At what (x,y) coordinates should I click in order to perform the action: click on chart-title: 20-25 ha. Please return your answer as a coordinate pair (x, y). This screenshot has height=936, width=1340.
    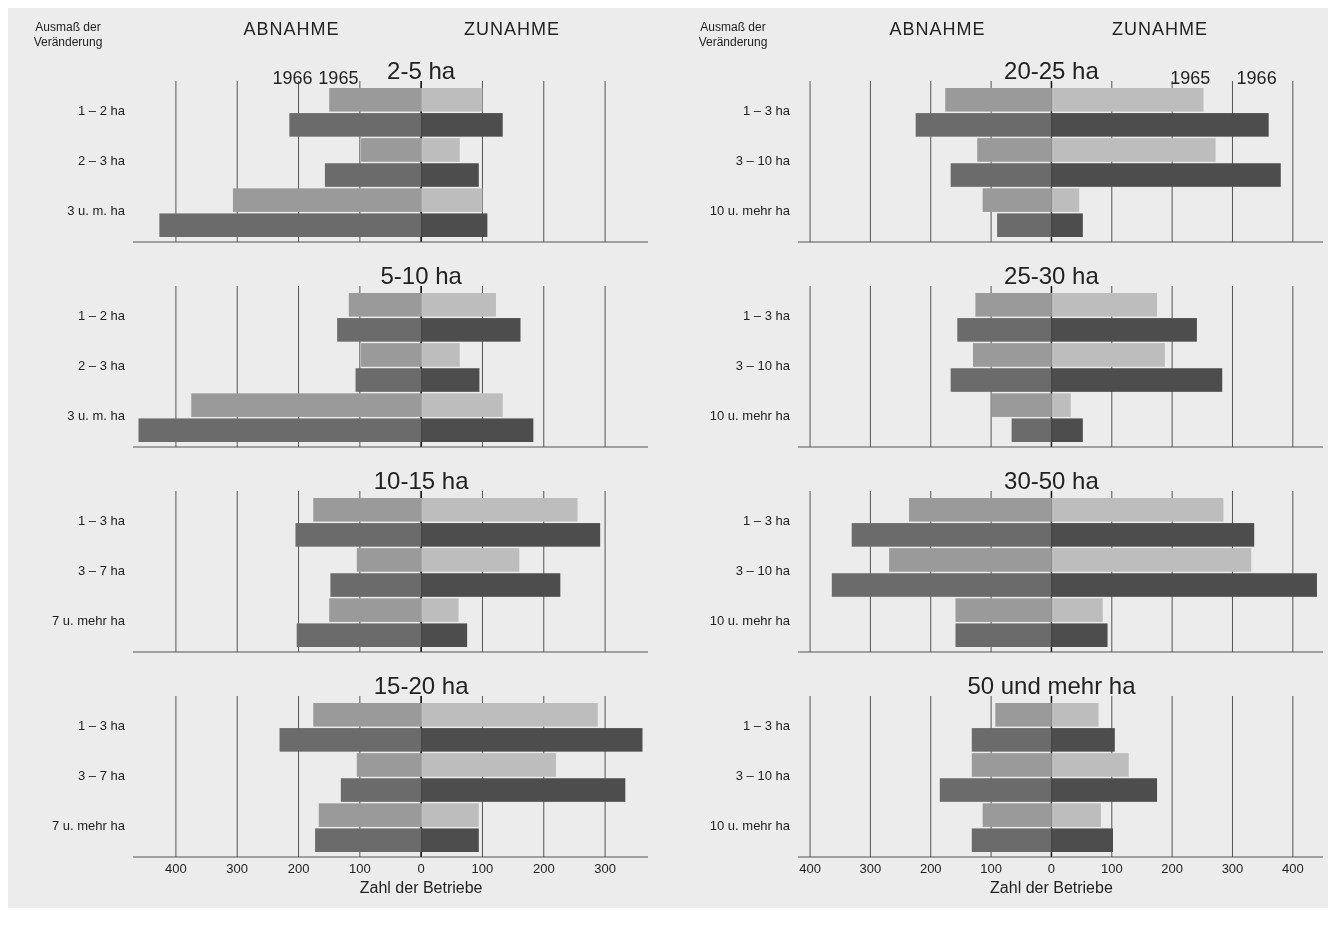
    Looking at the image, I should click on (1052, 70).